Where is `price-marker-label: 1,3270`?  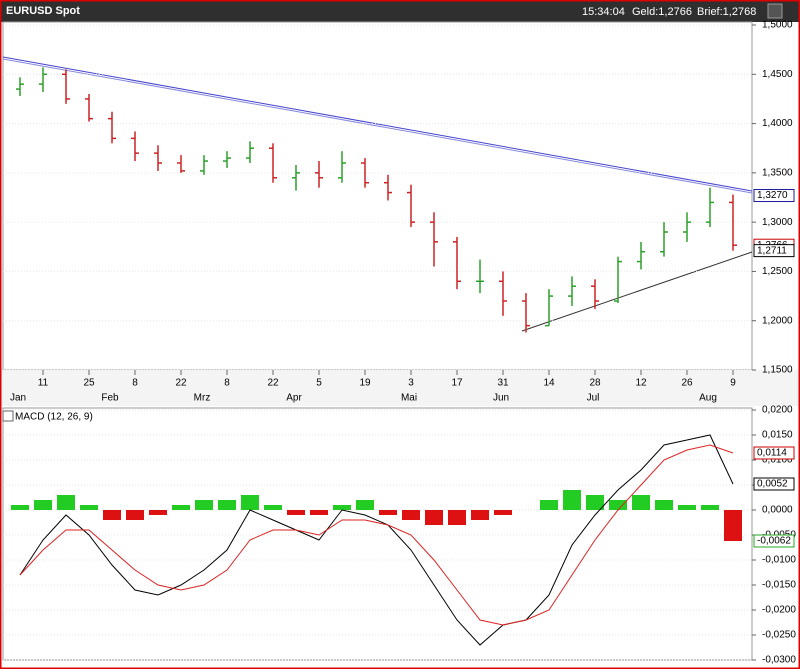 price-marker-label: 1,3270 is located at coordinates (772, 195).